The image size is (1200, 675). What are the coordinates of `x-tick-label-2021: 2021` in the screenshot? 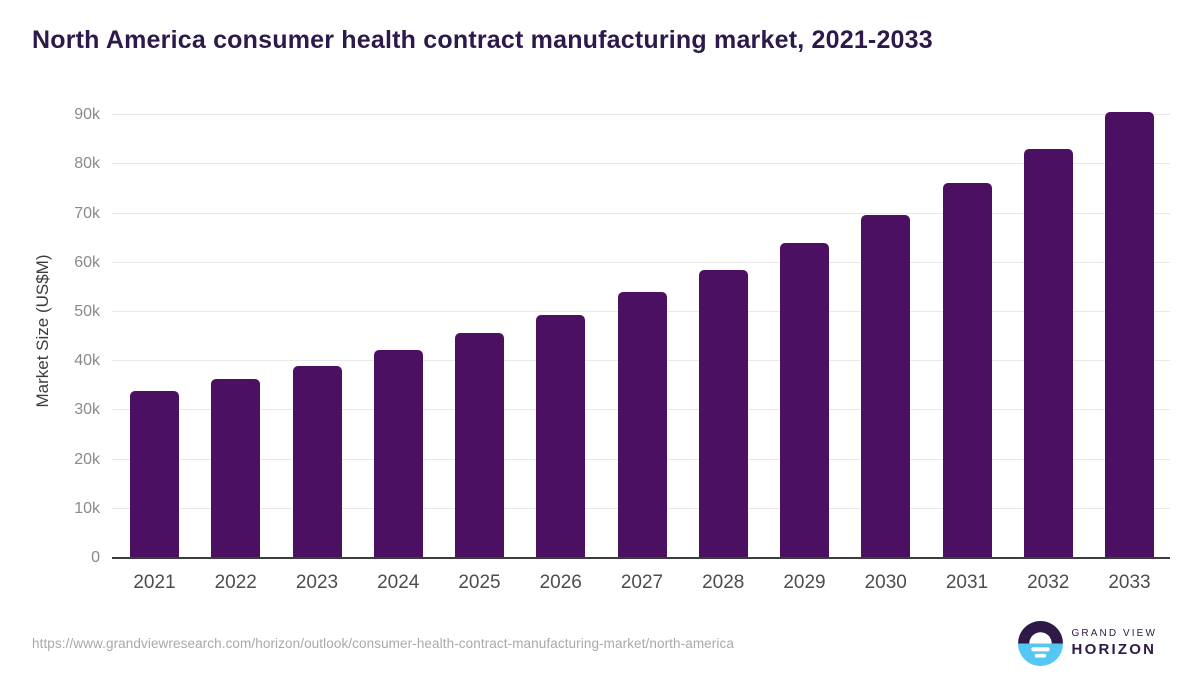 It's located at (154, 582).